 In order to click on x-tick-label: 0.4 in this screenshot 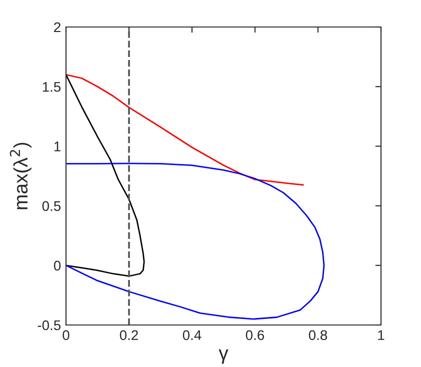, I will do `click(192, 335)`.